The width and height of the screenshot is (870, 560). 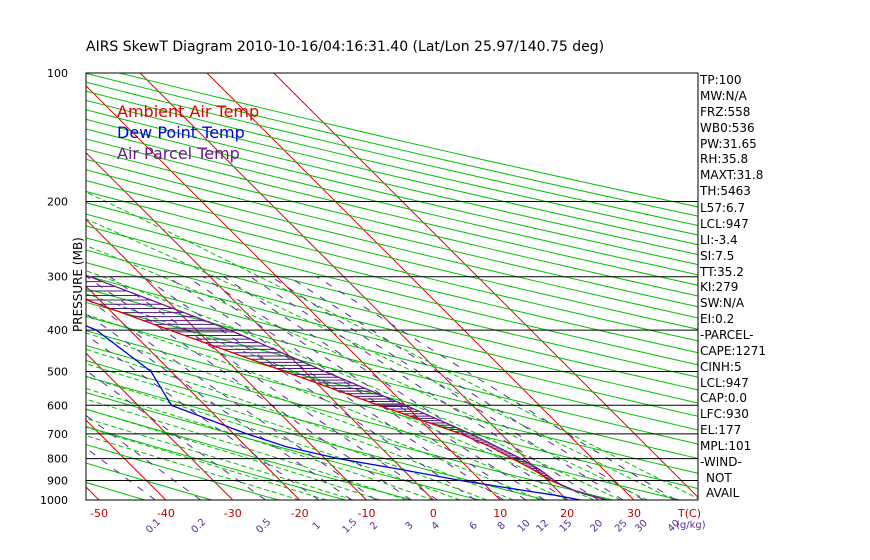 What do you see at coordinates (263, 526) in the screenshot?
I see `mixing-ratio-tick-label: 0.5` at bounding box center [263, 526].